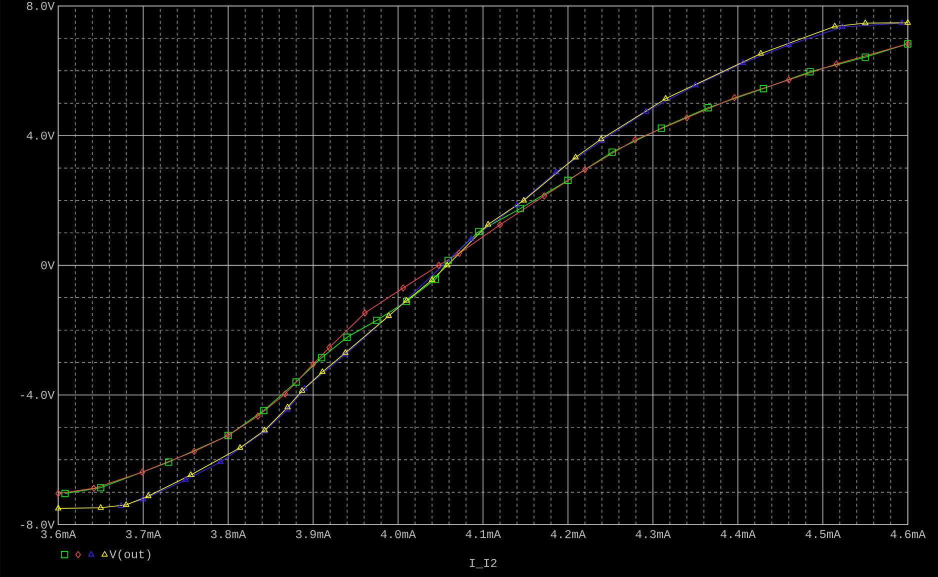 This screenshot has height=577, width=938. Describe the element at coordinates (40, 135) in the screenshot. I see `y-tick-label: 4.0V` at that location.